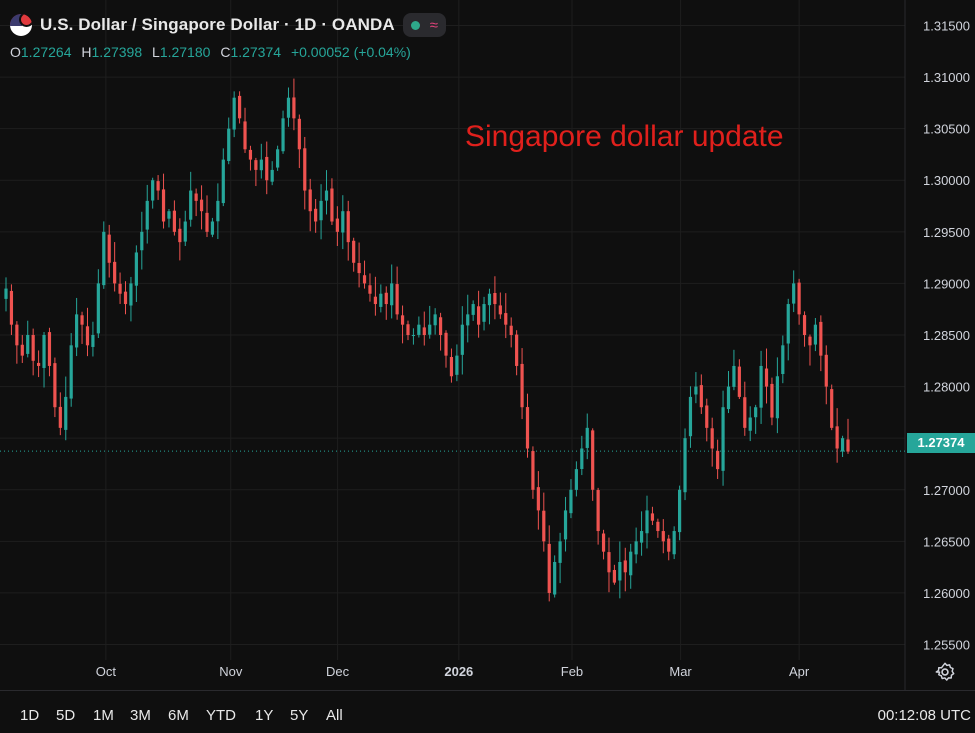  I want to click on timeframe-button: 5D, so click(66, 715).